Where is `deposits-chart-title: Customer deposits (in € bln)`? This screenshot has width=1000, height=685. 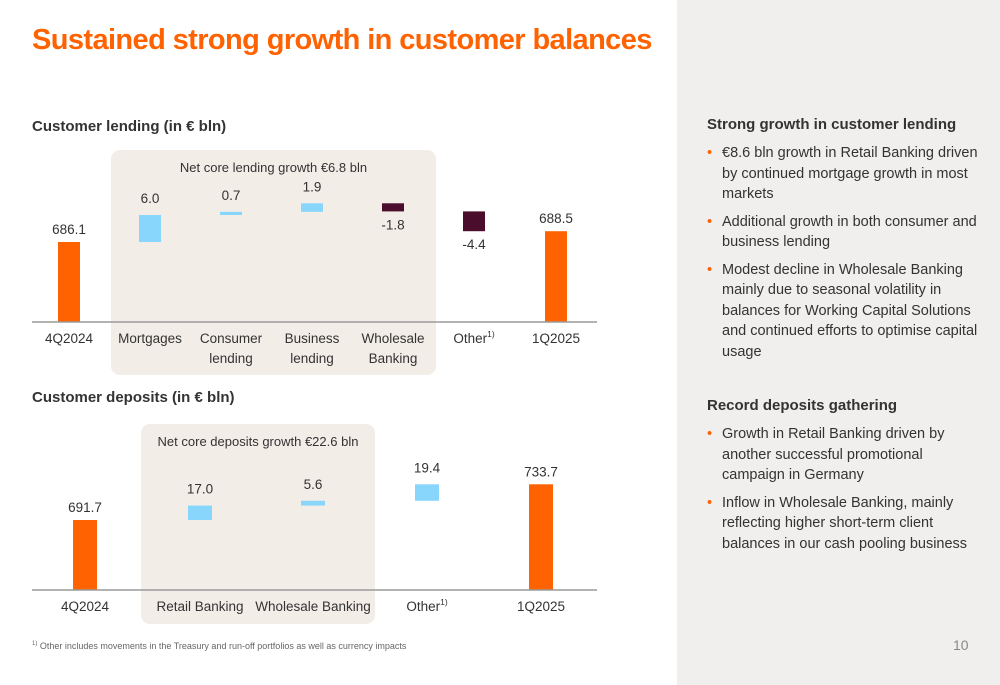
deposits-chart-title: Customer deposits (in € bln) is located at coordinates (133, 397).